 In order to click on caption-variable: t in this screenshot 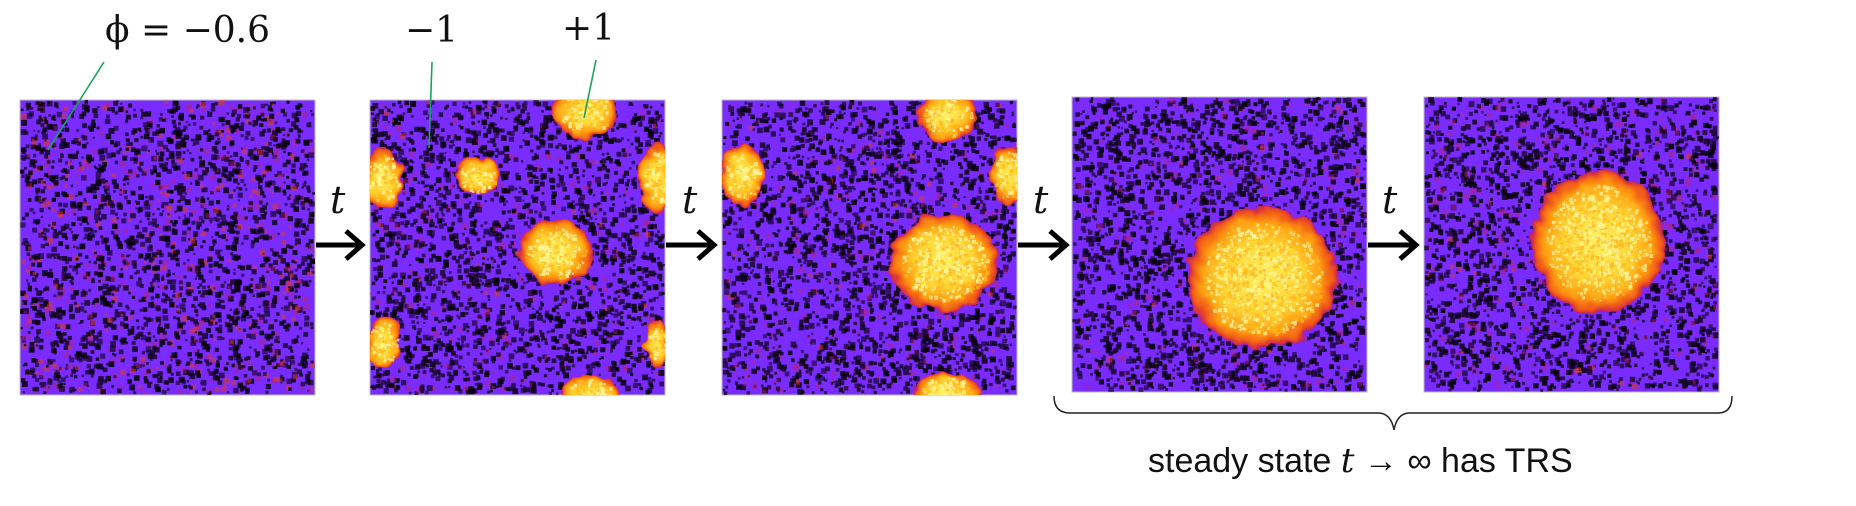, I will do `click(1348, 461)`.